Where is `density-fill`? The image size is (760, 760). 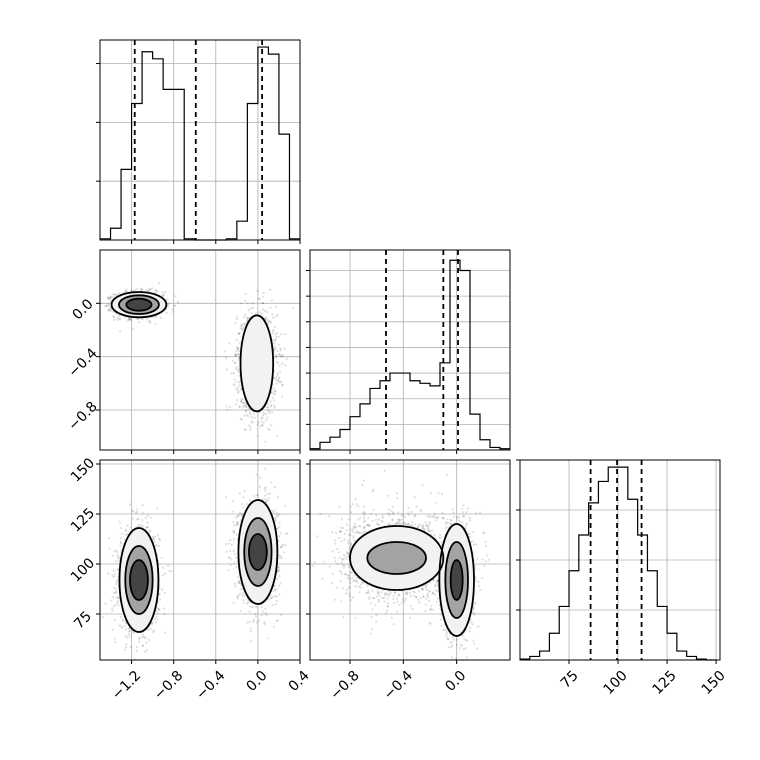
density-fill is located at coordinates (257, 363).